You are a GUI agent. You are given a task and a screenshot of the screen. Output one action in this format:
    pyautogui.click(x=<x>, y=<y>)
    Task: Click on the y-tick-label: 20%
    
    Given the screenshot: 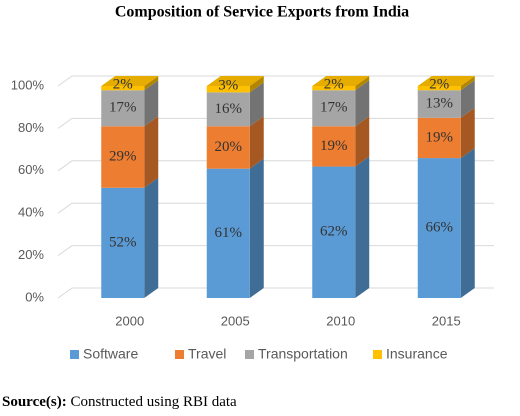 What is the action you would take?
    pyautogui.click(x=31, y=254)
    